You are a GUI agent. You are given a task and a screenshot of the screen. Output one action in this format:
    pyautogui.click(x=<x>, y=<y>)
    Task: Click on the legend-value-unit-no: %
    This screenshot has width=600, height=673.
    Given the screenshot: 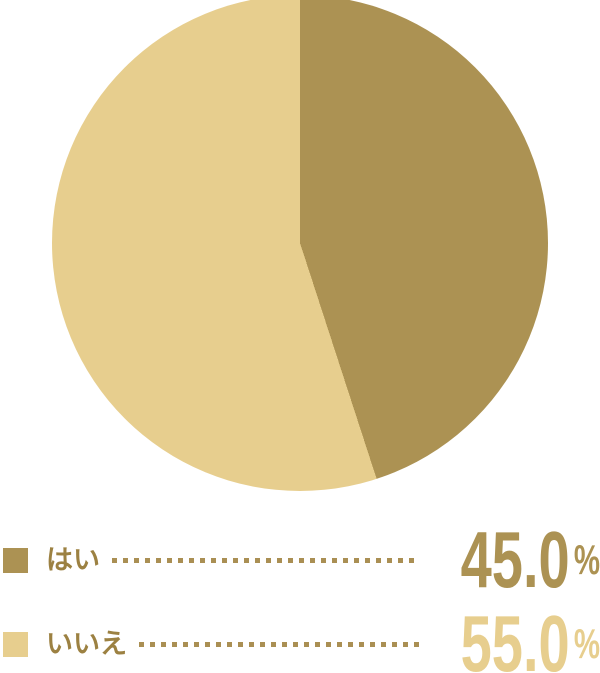 What is the action you would take?
    pyautogui.click(x=586, y=643)
    